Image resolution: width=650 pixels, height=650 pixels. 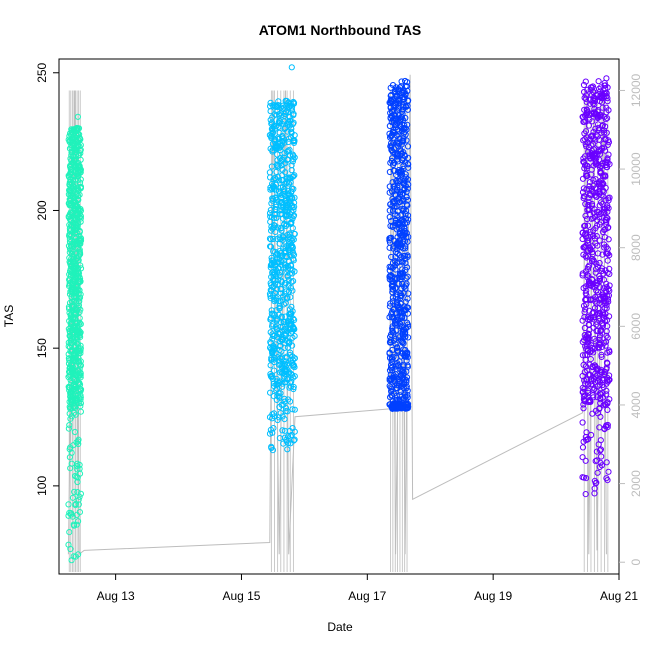 I want to click on y-tick-label-1: 150, so click(x=42, y=348).